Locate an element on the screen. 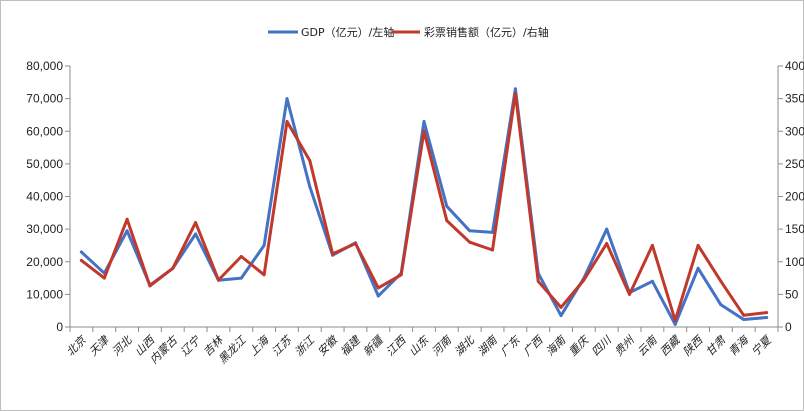 The width and height of the screenshot is (804, 411). left-tick-label: 60,000 is located at coordinates (44, 131).